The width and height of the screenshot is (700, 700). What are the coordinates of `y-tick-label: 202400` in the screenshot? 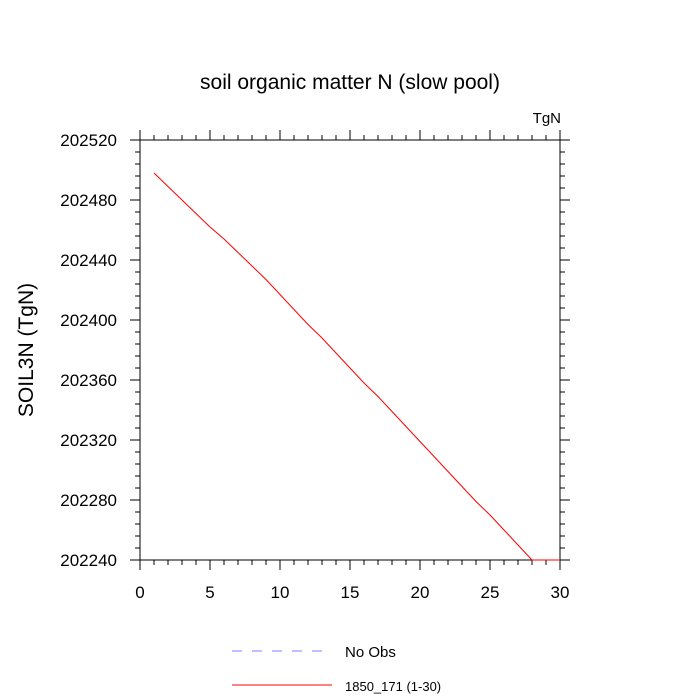 It's located at (88, 320).